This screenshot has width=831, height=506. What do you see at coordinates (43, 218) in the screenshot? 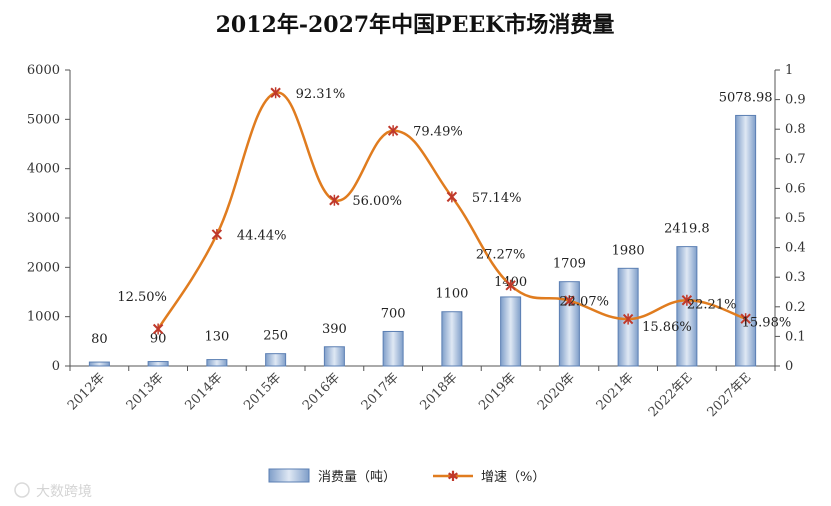
I see `y-left-tick-label: 3000` at bounding box center [43, 218].